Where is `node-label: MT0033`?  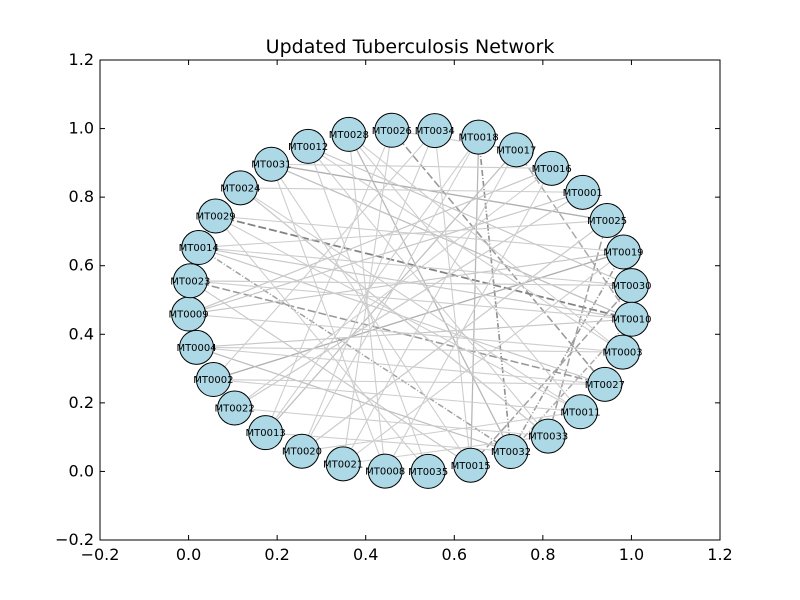
node-label: MT0033 is located at coordinates (548, 437).